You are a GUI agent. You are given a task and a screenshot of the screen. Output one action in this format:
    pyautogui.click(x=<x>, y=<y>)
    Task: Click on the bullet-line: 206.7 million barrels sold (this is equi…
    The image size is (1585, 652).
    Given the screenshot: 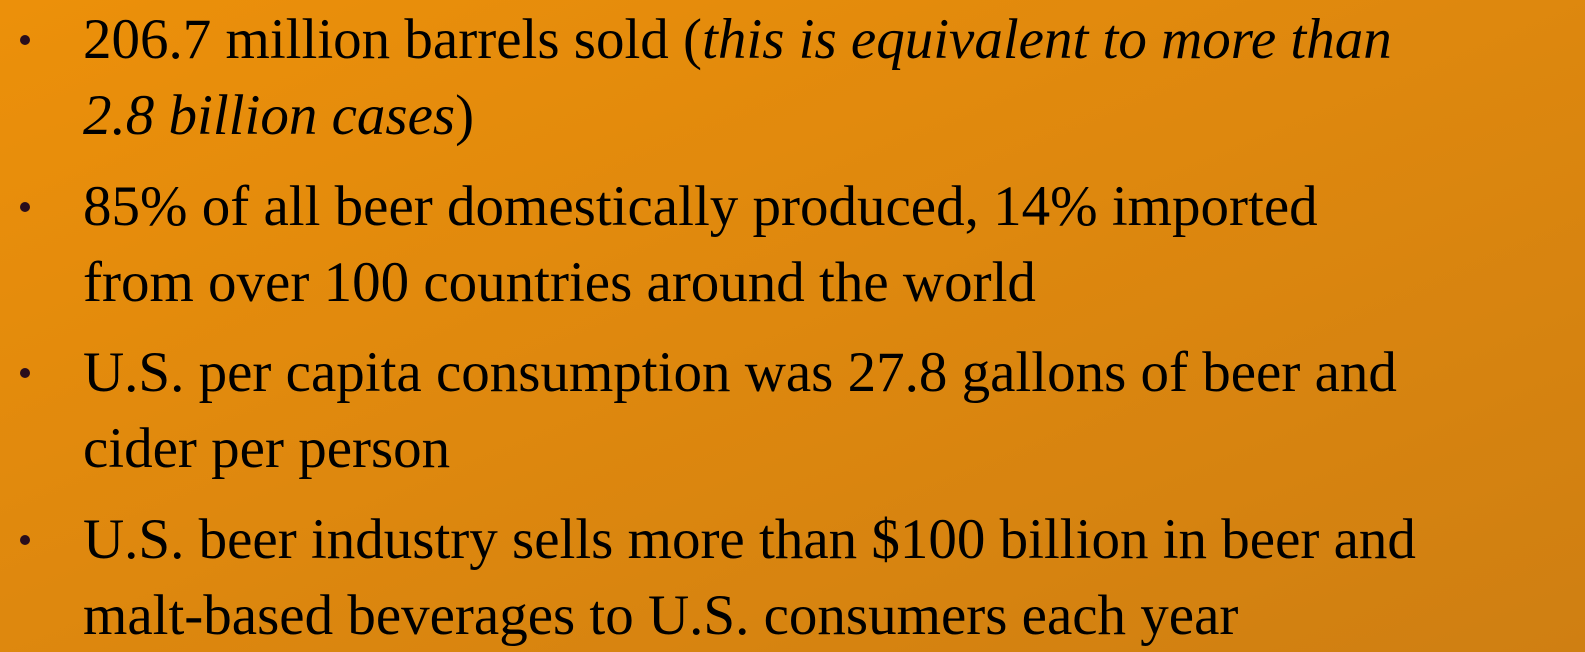 What is the action you would take?
    pyautogui.click(x=737, y=39)
    